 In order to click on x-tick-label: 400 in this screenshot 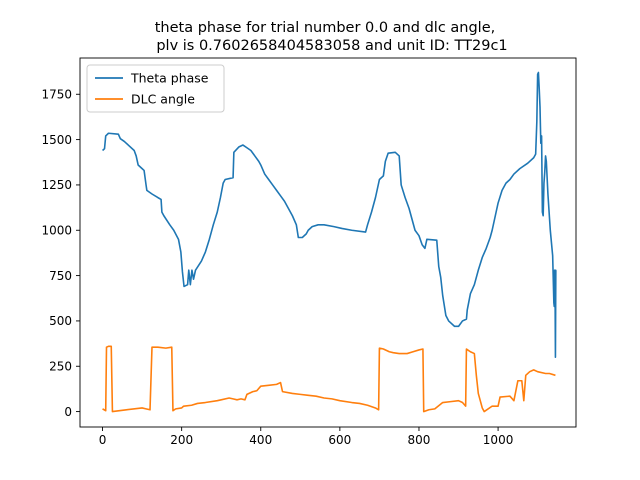, I will do `click(260, 440)`.